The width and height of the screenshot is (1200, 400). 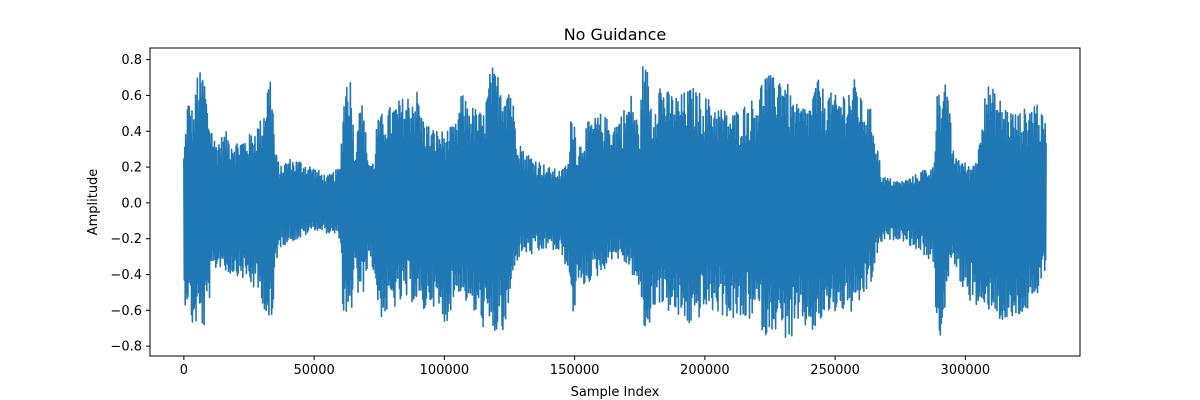 I want to click on y-tick-label: 0.0, so click(x=131, y=203).